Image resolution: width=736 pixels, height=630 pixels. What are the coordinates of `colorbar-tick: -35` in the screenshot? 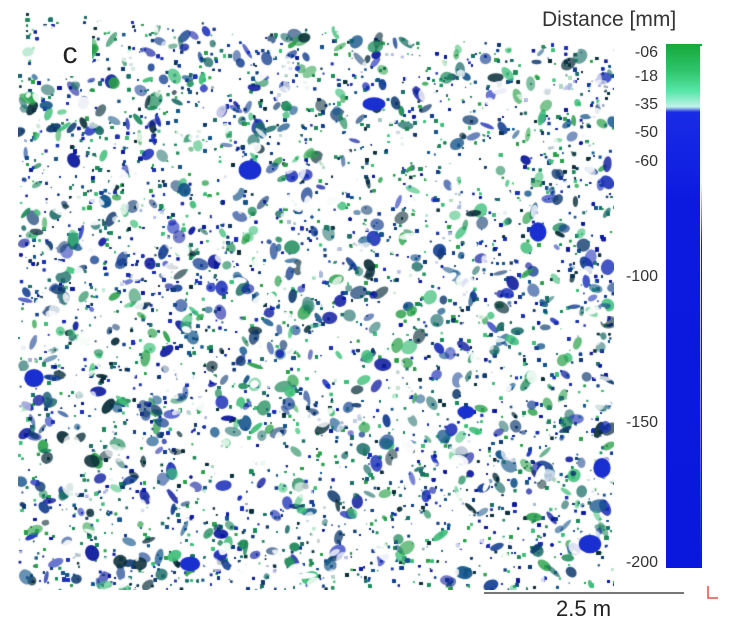 It's located at (646, 104).